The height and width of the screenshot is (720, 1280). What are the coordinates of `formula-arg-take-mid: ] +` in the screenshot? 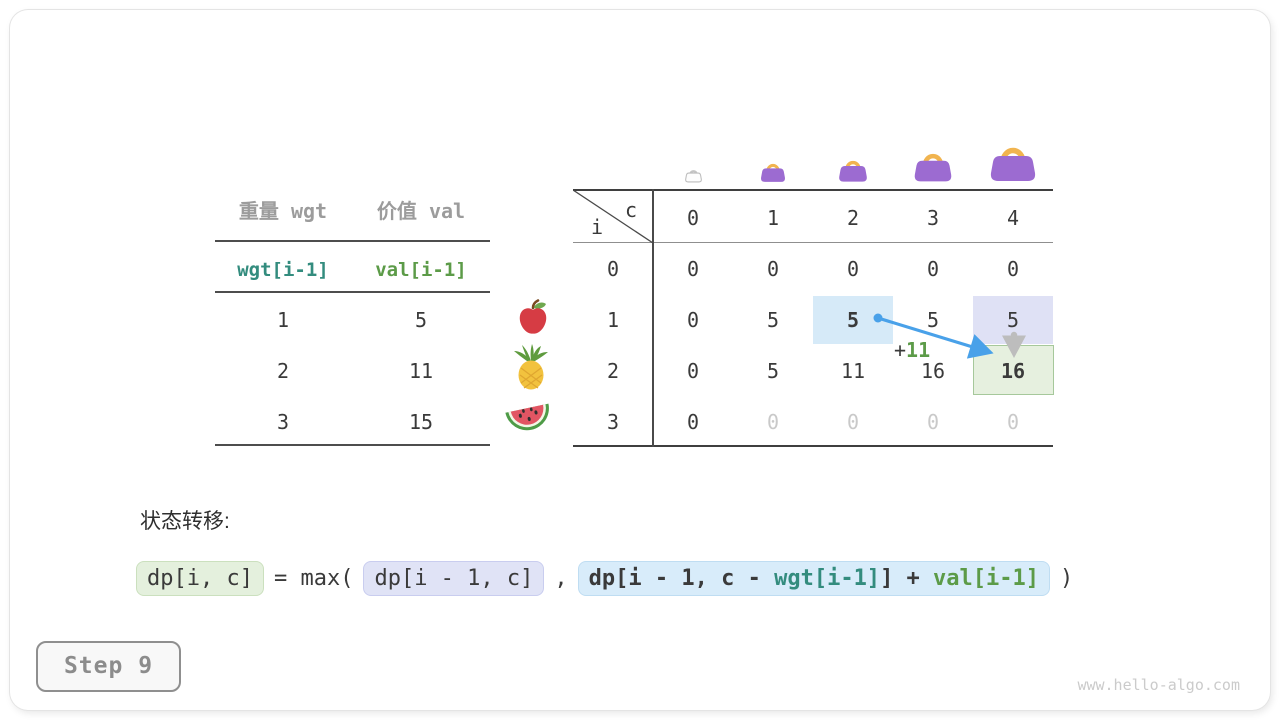 It's located at (907, 578).